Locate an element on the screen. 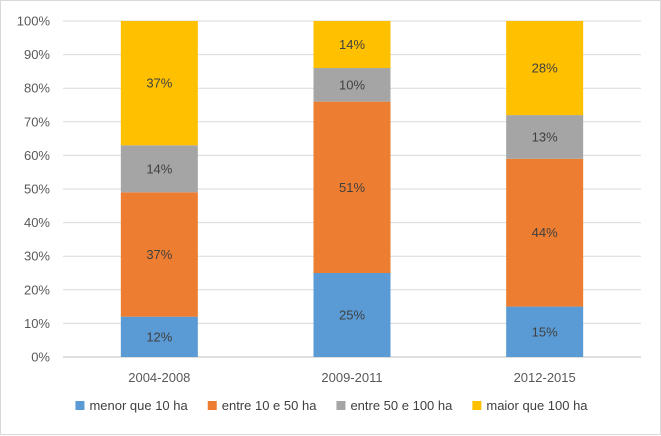 The image size is (661, 436). legend-item: entre 10 e 50 ha is located at coordinates (262, 405).